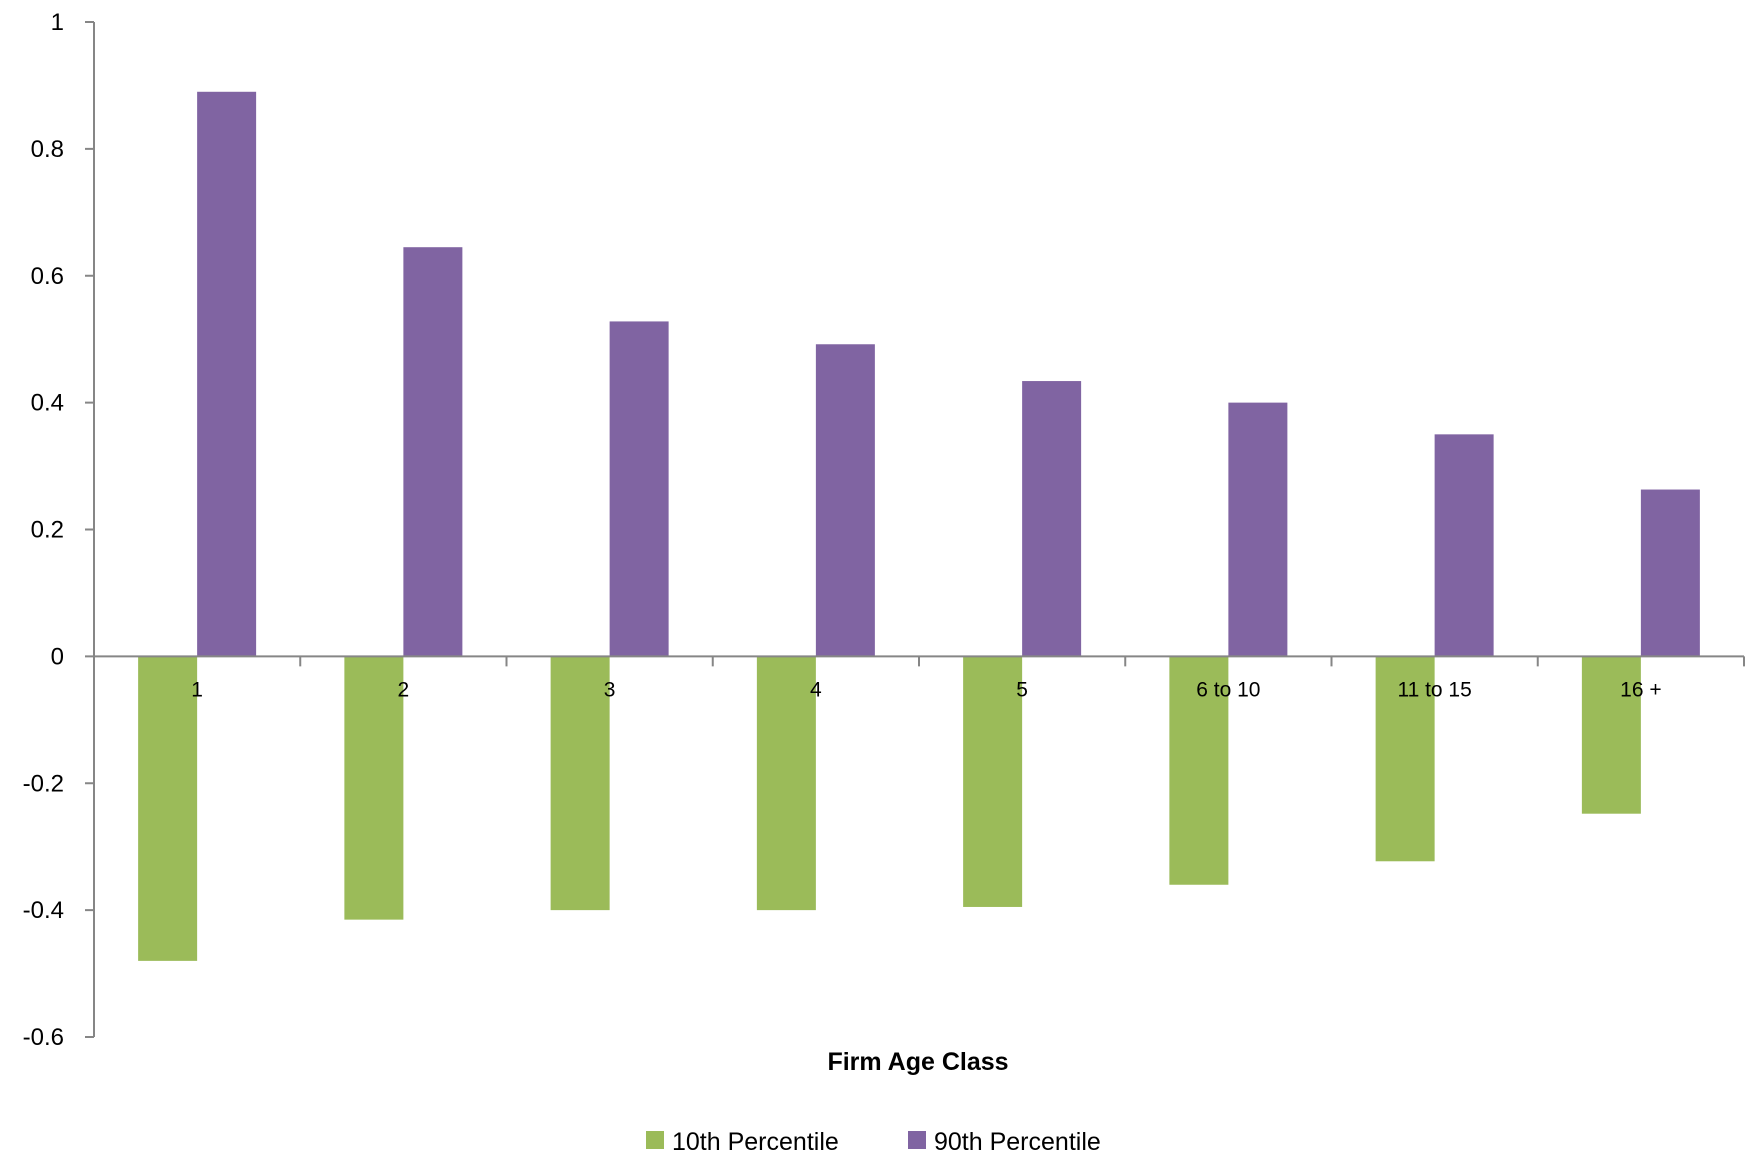 The image size is (1748, 1157). What do you see at coordinates (873, 1142) in the screenshot?
I see `legend: 10th Percentile 90th Percentile` at bounding box center [873, 1142].